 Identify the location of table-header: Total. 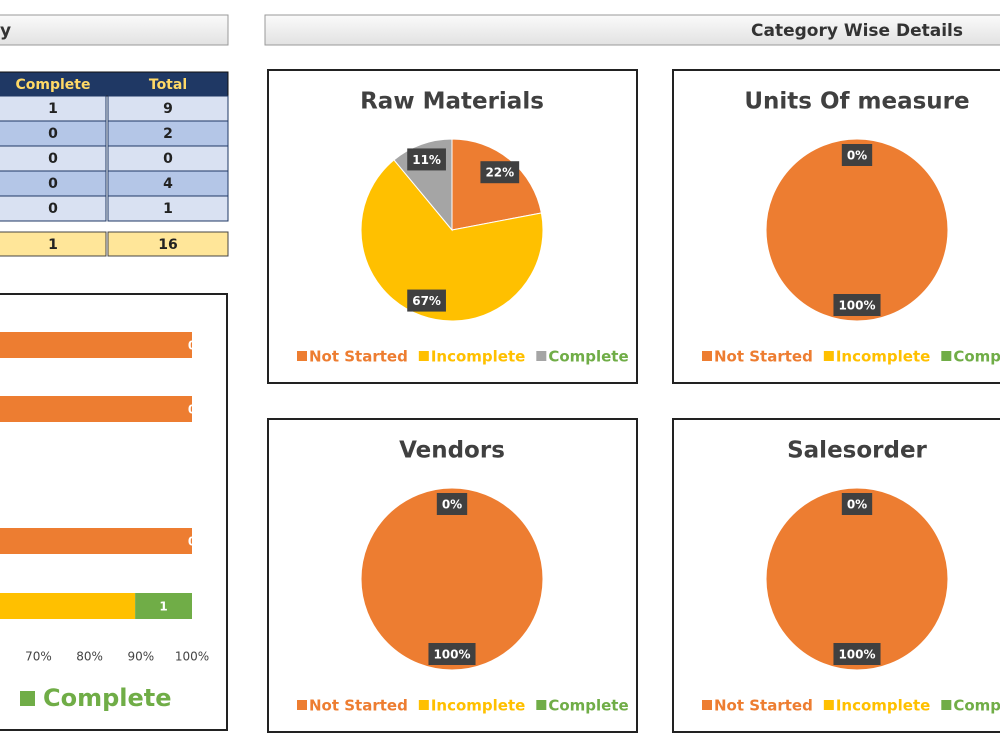
(168, 85).